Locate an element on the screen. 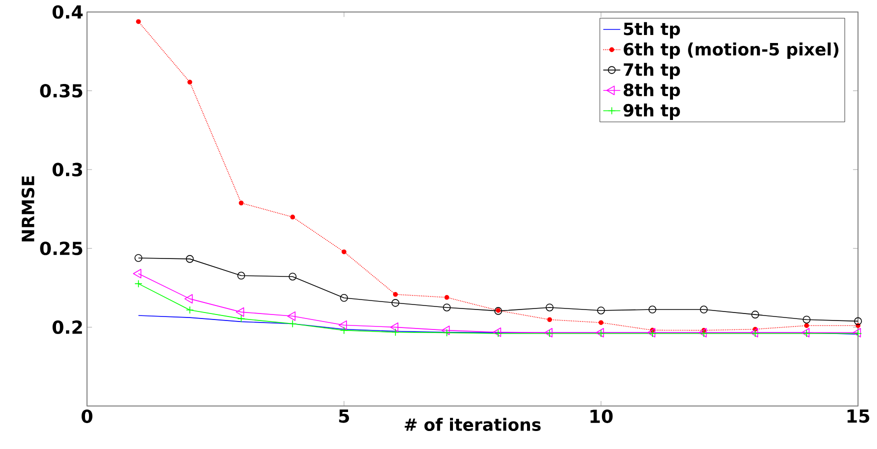 This screenshot has height=449, width=877. x-tick-label: 0 is located at coordinates (87, 417).